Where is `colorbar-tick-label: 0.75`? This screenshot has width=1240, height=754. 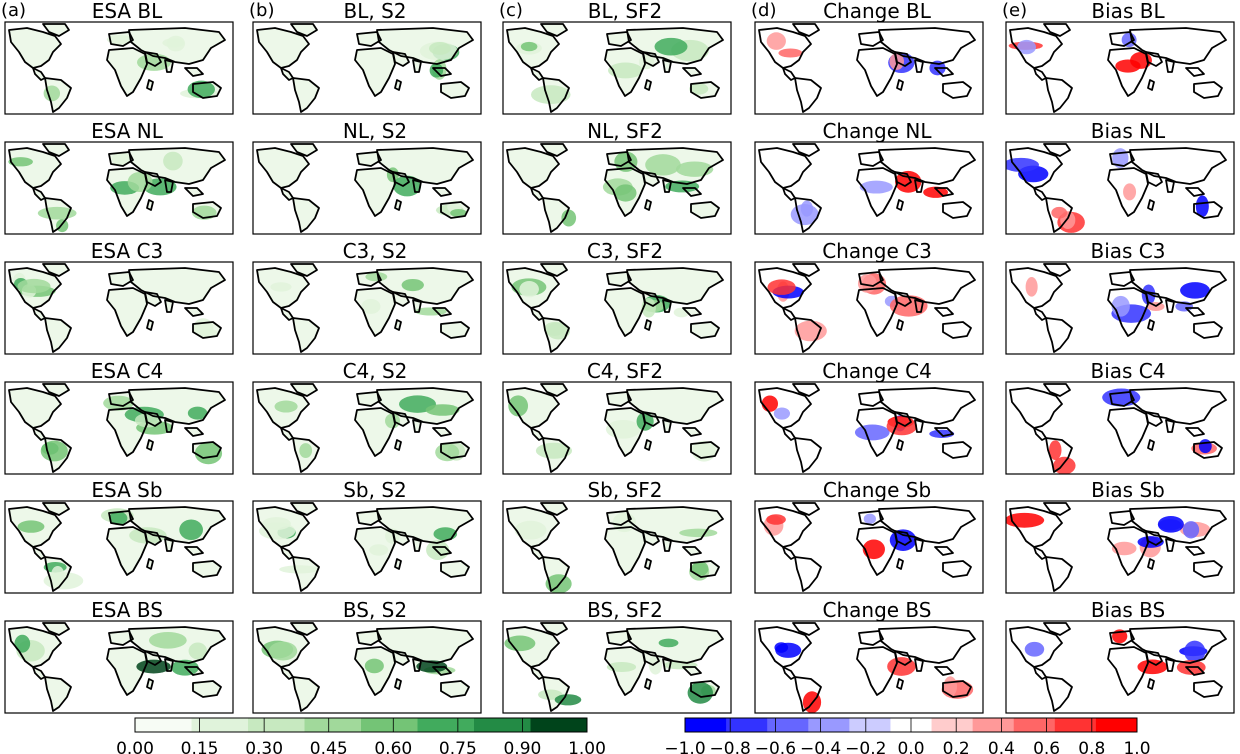 colorbar-tick-label: 0.75 is located at coordinates (458, 746).